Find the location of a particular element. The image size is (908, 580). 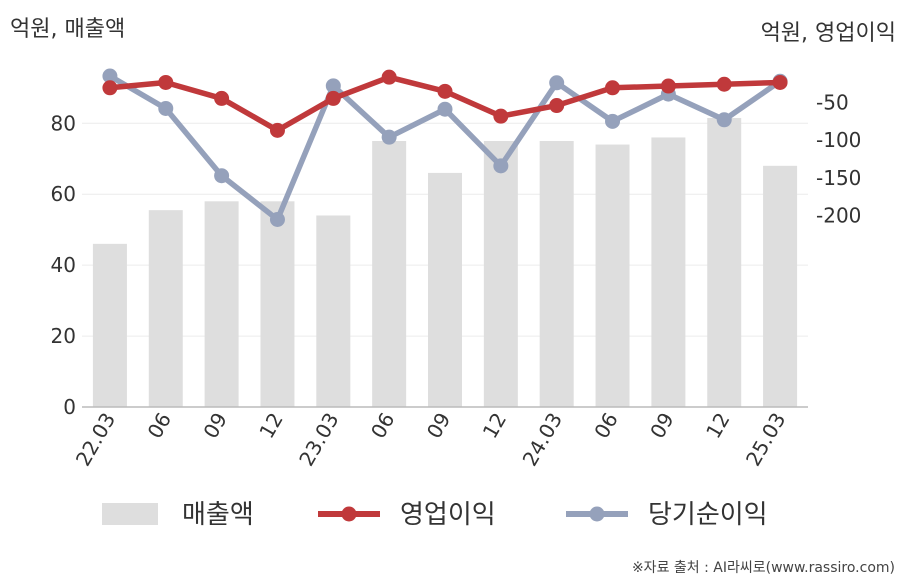

legend: 매출액 영업이익 당기순이익 is located at coordinates (435, 515).